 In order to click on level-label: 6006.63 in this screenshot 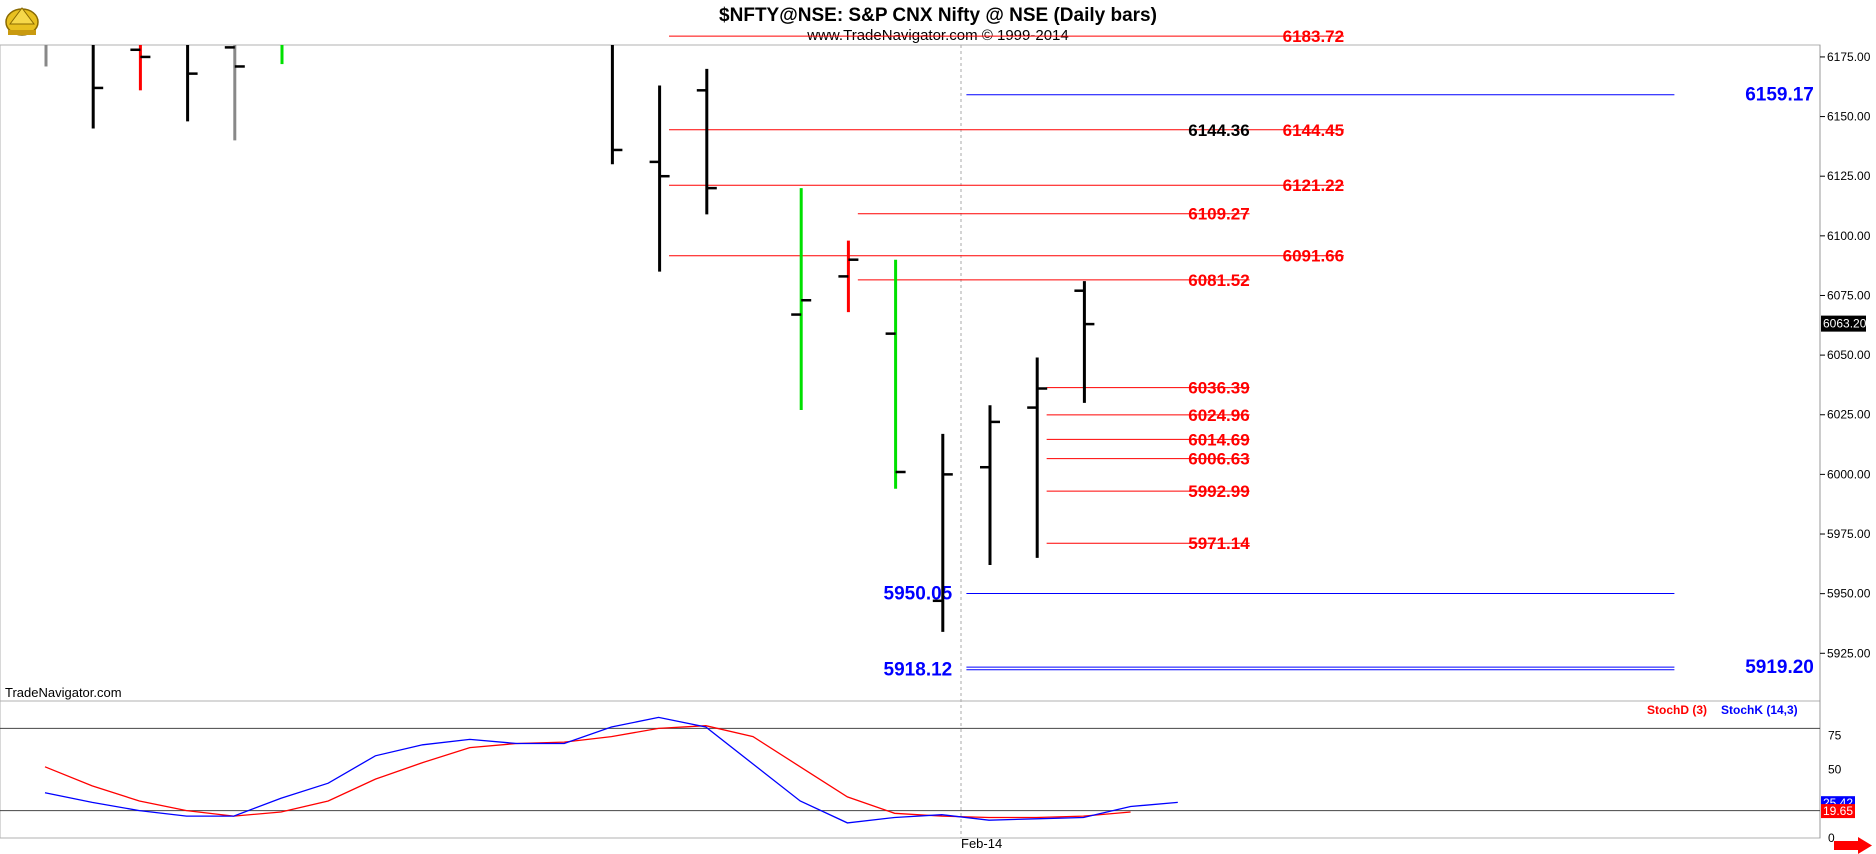, I will do `click(1218, 459)`.